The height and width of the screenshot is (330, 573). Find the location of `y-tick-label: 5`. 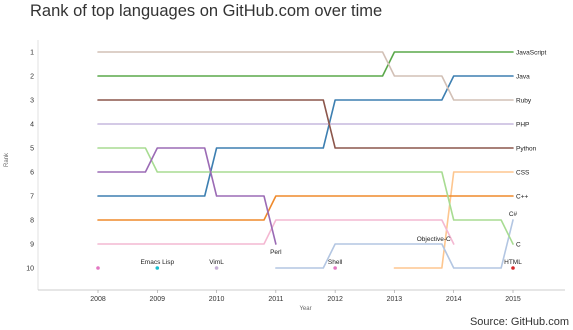

y-tick-label: 5 is located at coordinates (32, 149).